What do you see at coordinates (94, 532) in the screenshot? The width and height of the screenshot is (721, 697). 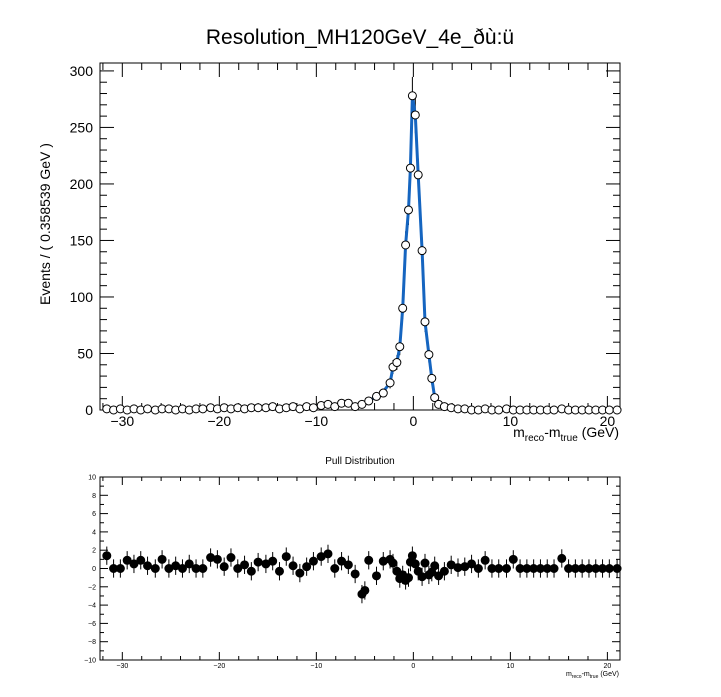 I see `pull-y-tick-label: 4` at bounding box center [94, 532].